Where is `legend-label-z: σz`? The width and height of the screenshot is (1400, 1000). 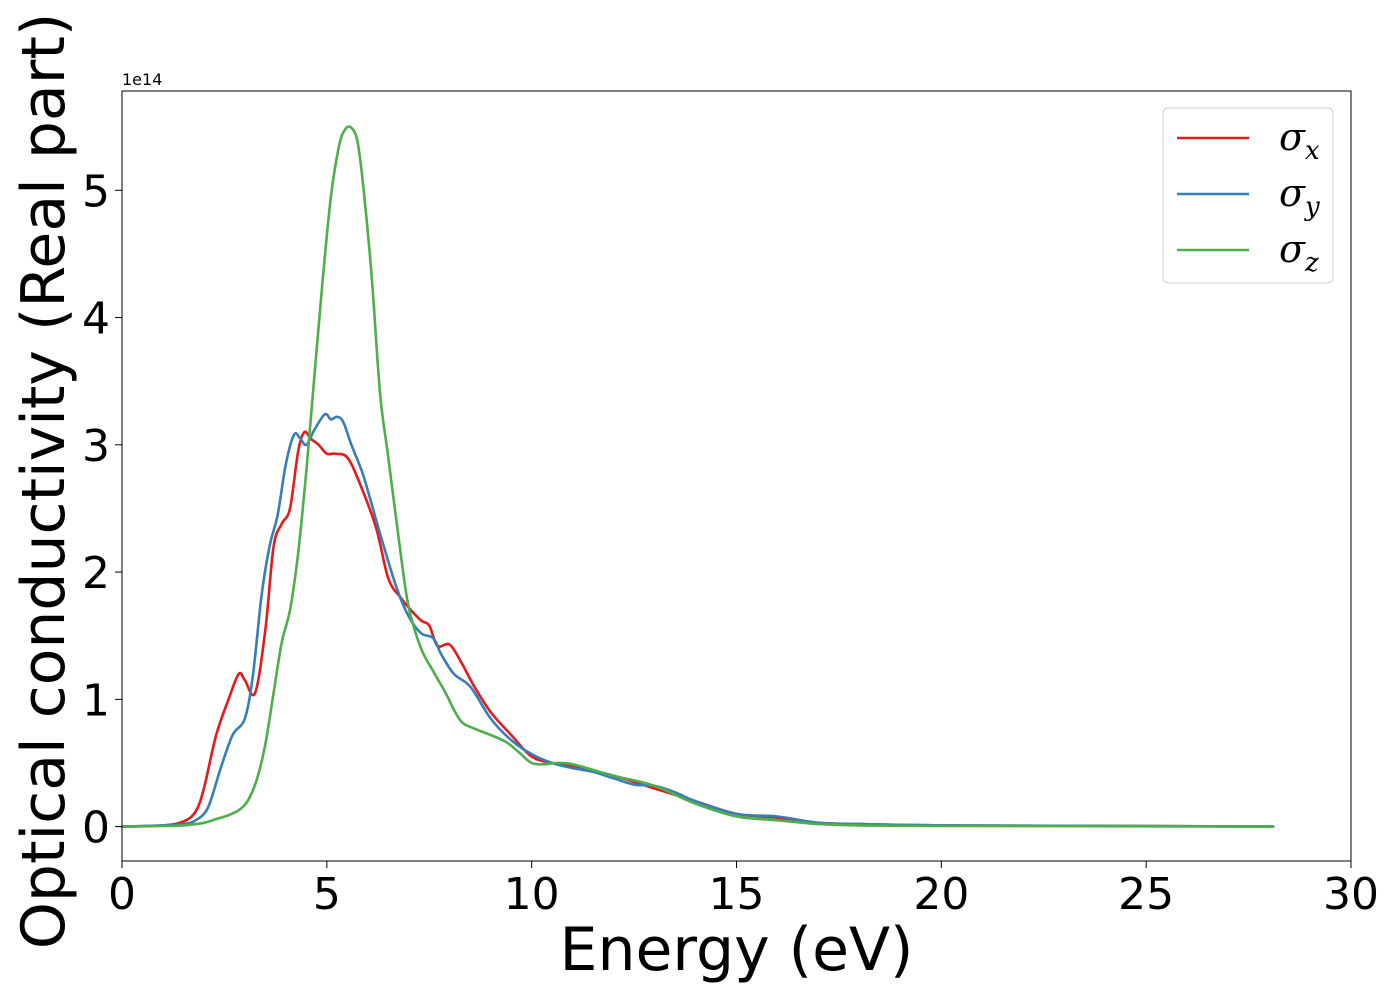
legend-label-z: σz is located at coordinates (1299, 252).